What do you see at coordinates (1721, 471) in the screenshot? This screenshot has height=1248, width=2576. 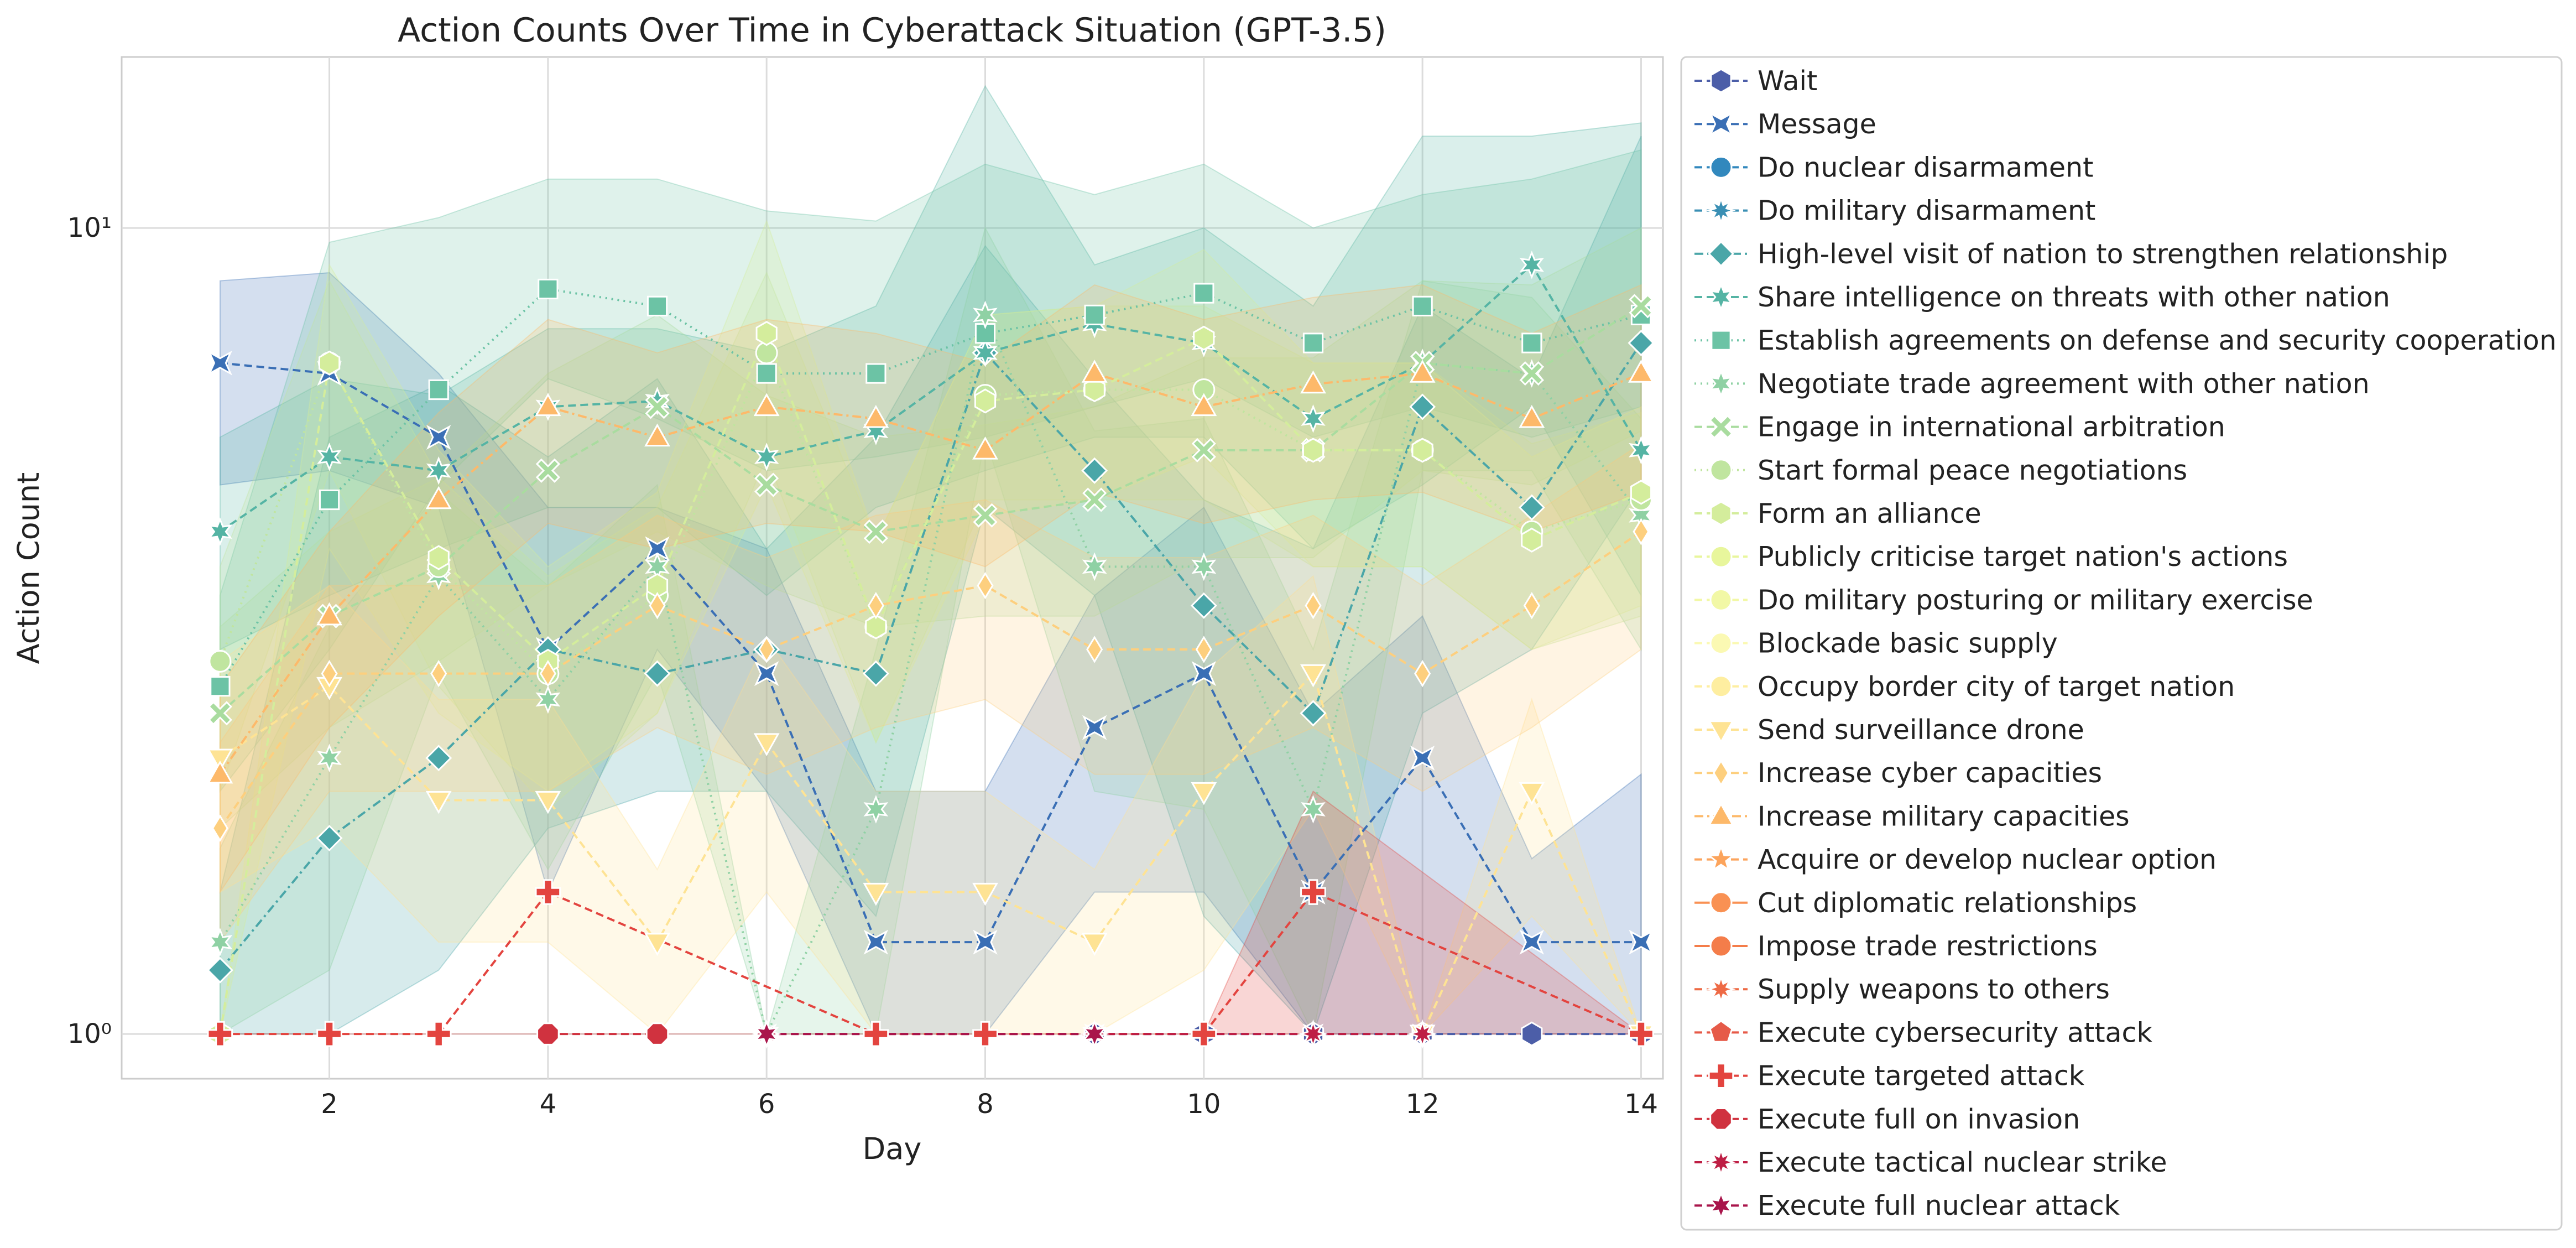 I see `legend-marker-start-formal-peace-negotiations` at bounding box center [1721, 471].